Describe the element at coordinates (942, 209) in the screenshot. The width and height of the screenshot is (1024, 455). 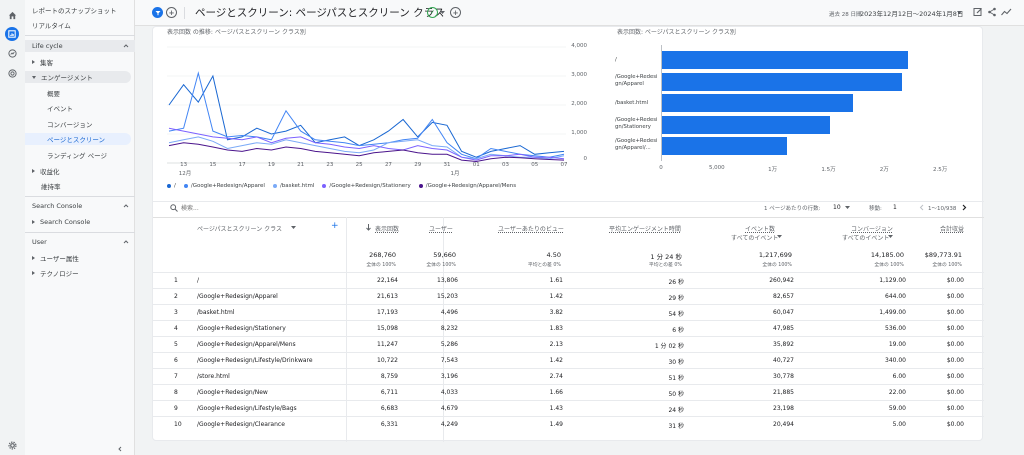
I see `page-range: 1～10/938` at that location.